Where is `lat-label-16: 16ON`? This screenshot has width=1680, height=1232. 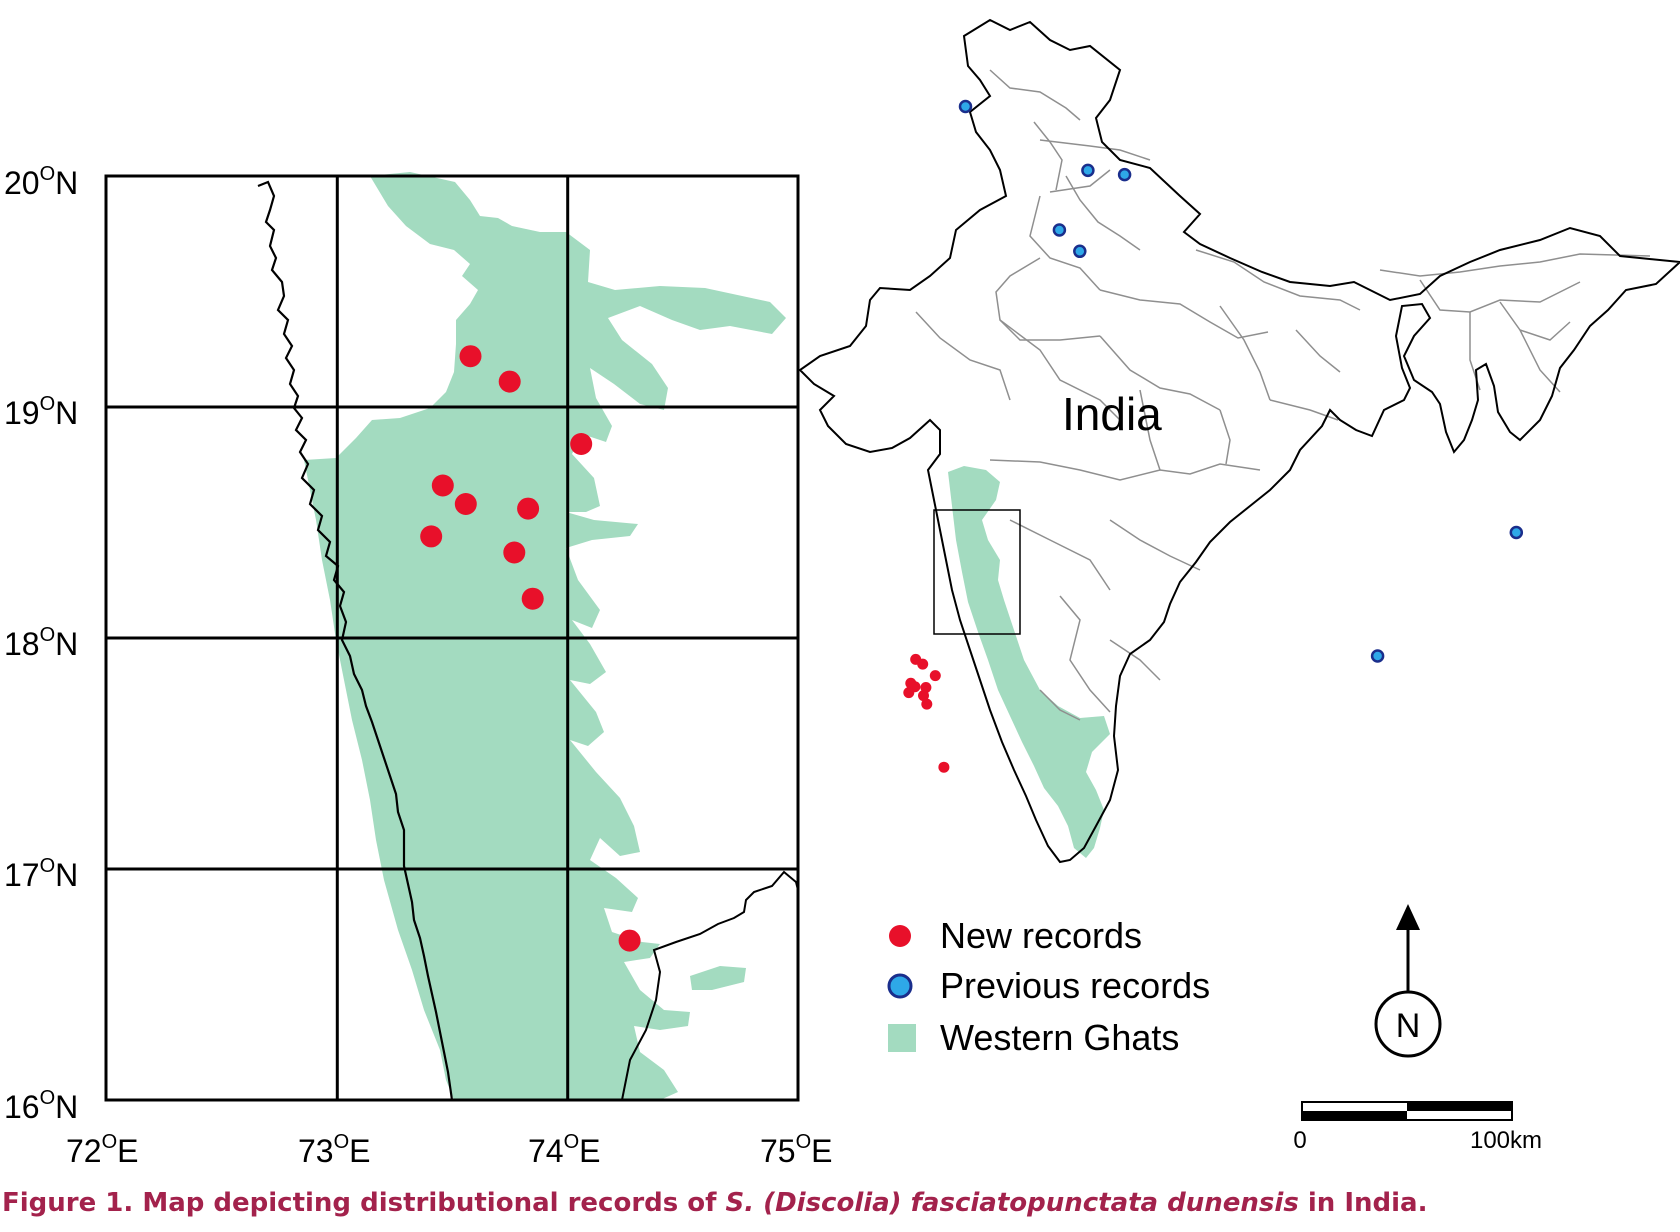
lat-label-16: 16ON is located at coordinates (41, 1106).